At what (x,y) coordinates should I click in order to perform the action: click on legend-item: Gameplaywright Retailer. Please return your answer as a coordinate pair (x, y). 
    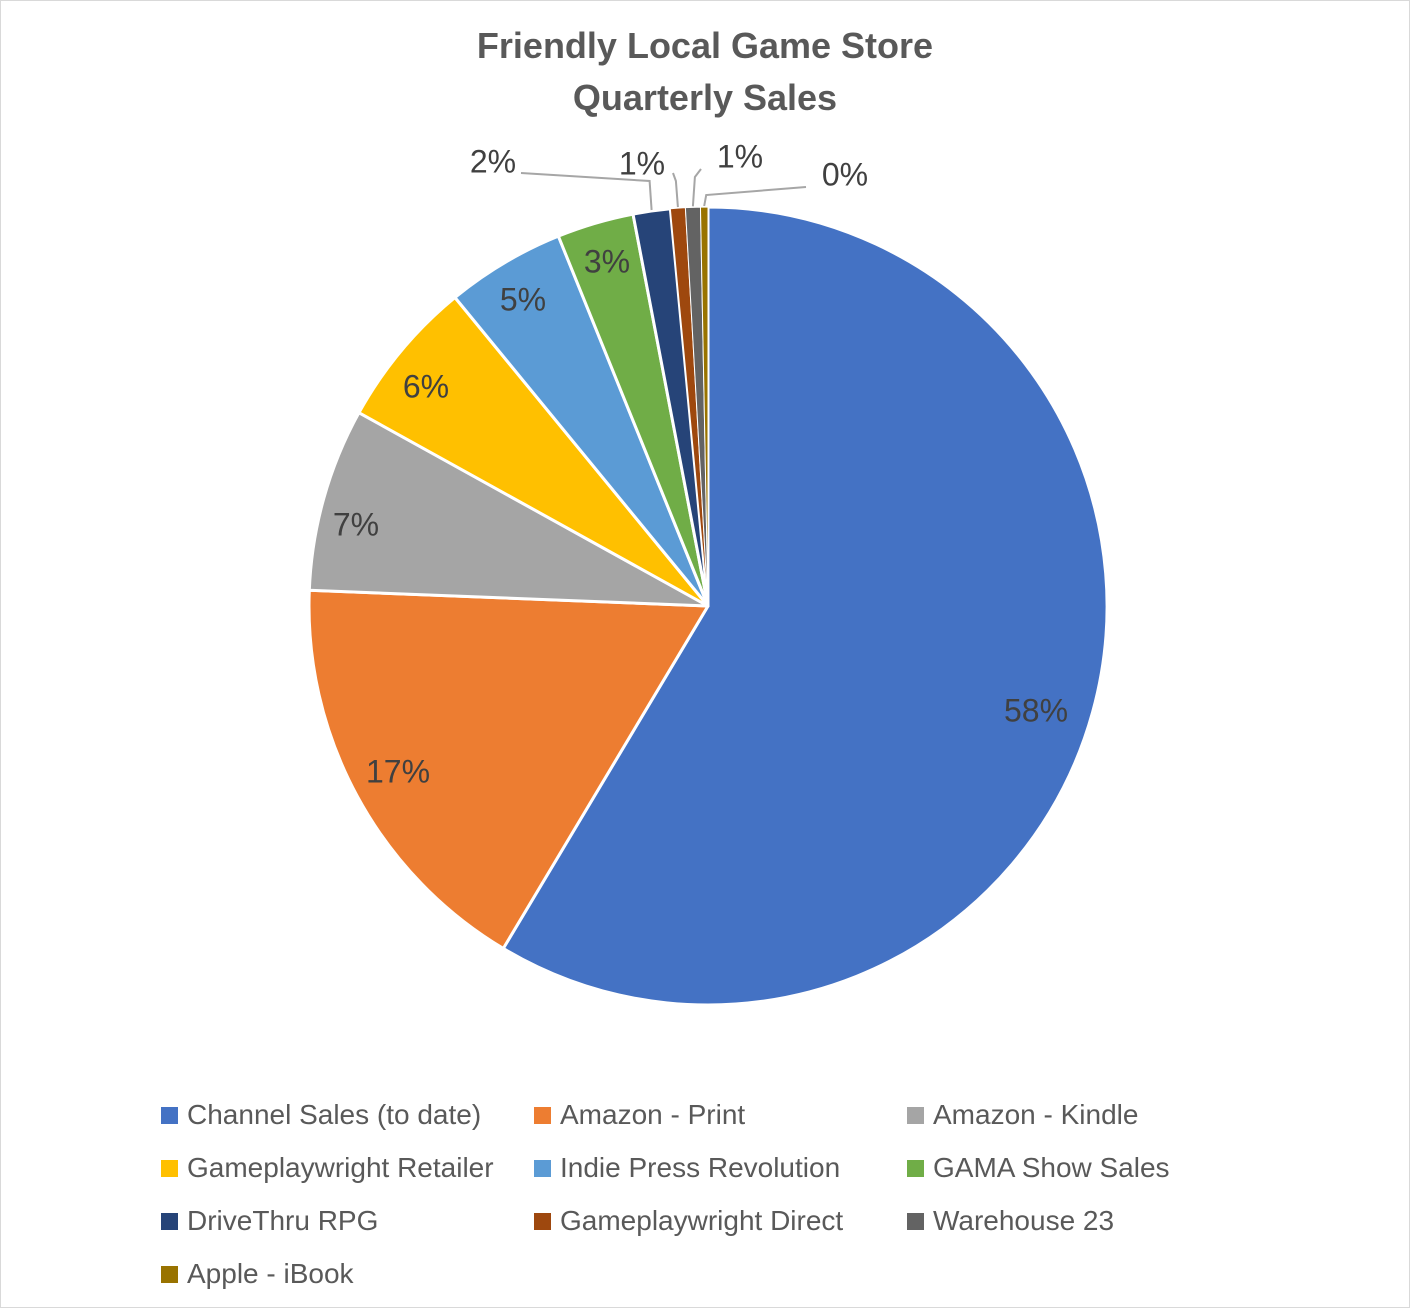
    Looking at the image, I should click on (327, 1168).